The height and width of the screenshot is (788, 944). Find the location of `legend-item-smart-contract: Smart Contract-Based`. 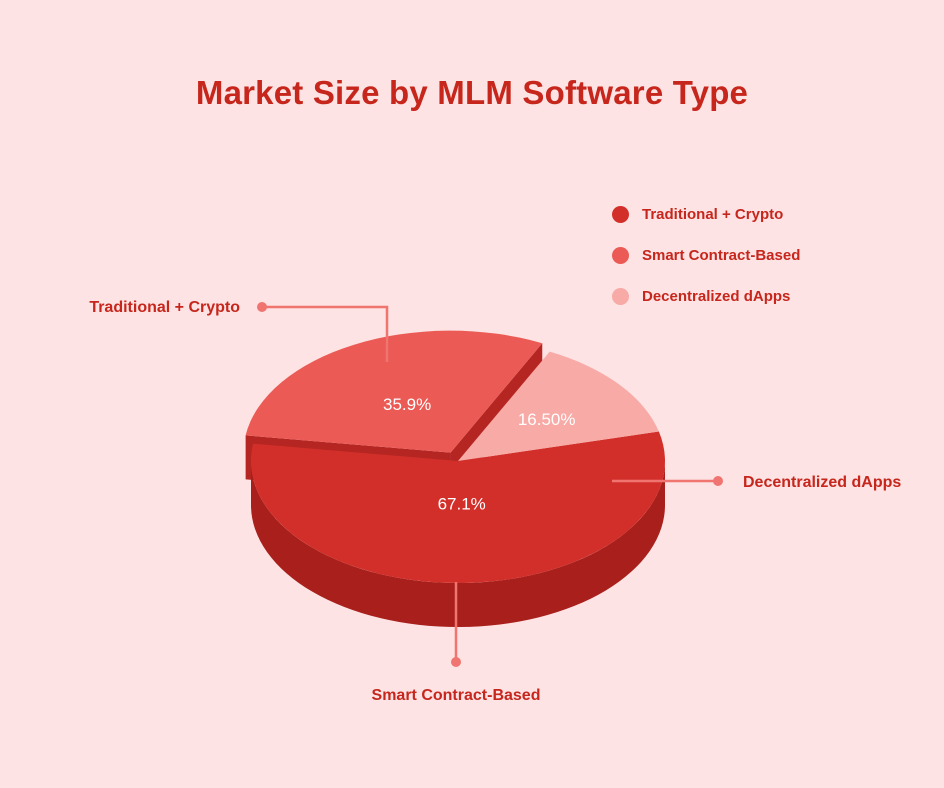

legend-item-smart-contract: Smart Contract-Based is located at coordinates (706, 255).